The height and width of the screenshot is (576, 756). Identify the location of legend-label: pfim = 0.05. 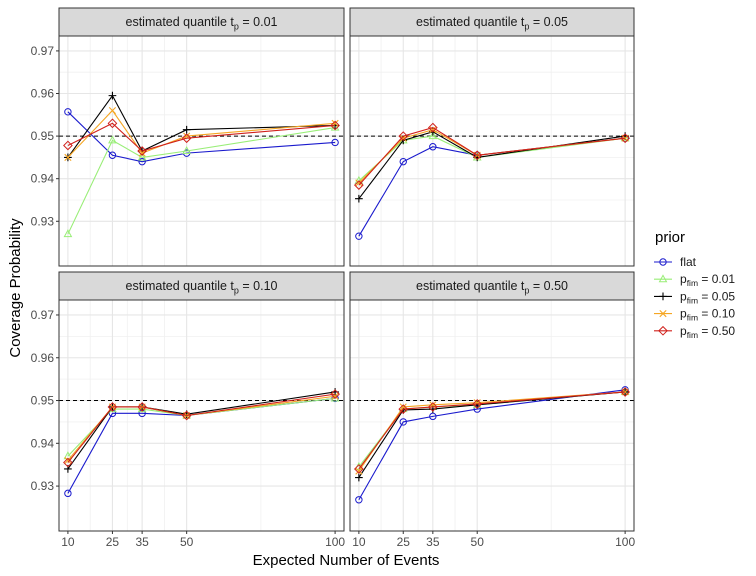
(707, 297).